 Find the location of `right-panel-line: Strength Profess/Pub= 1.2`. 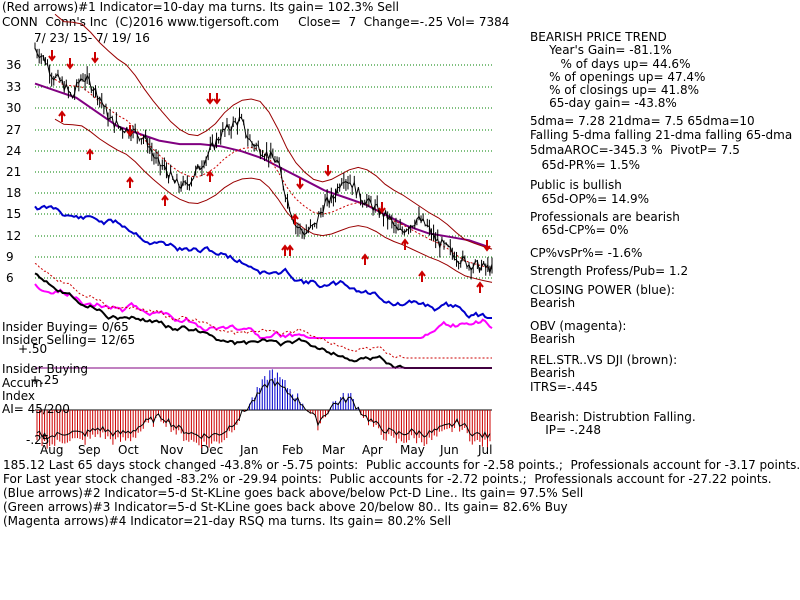

right-panel-line: Strength Profess/Pub= 1.2 is located at coordinates (609, 271).